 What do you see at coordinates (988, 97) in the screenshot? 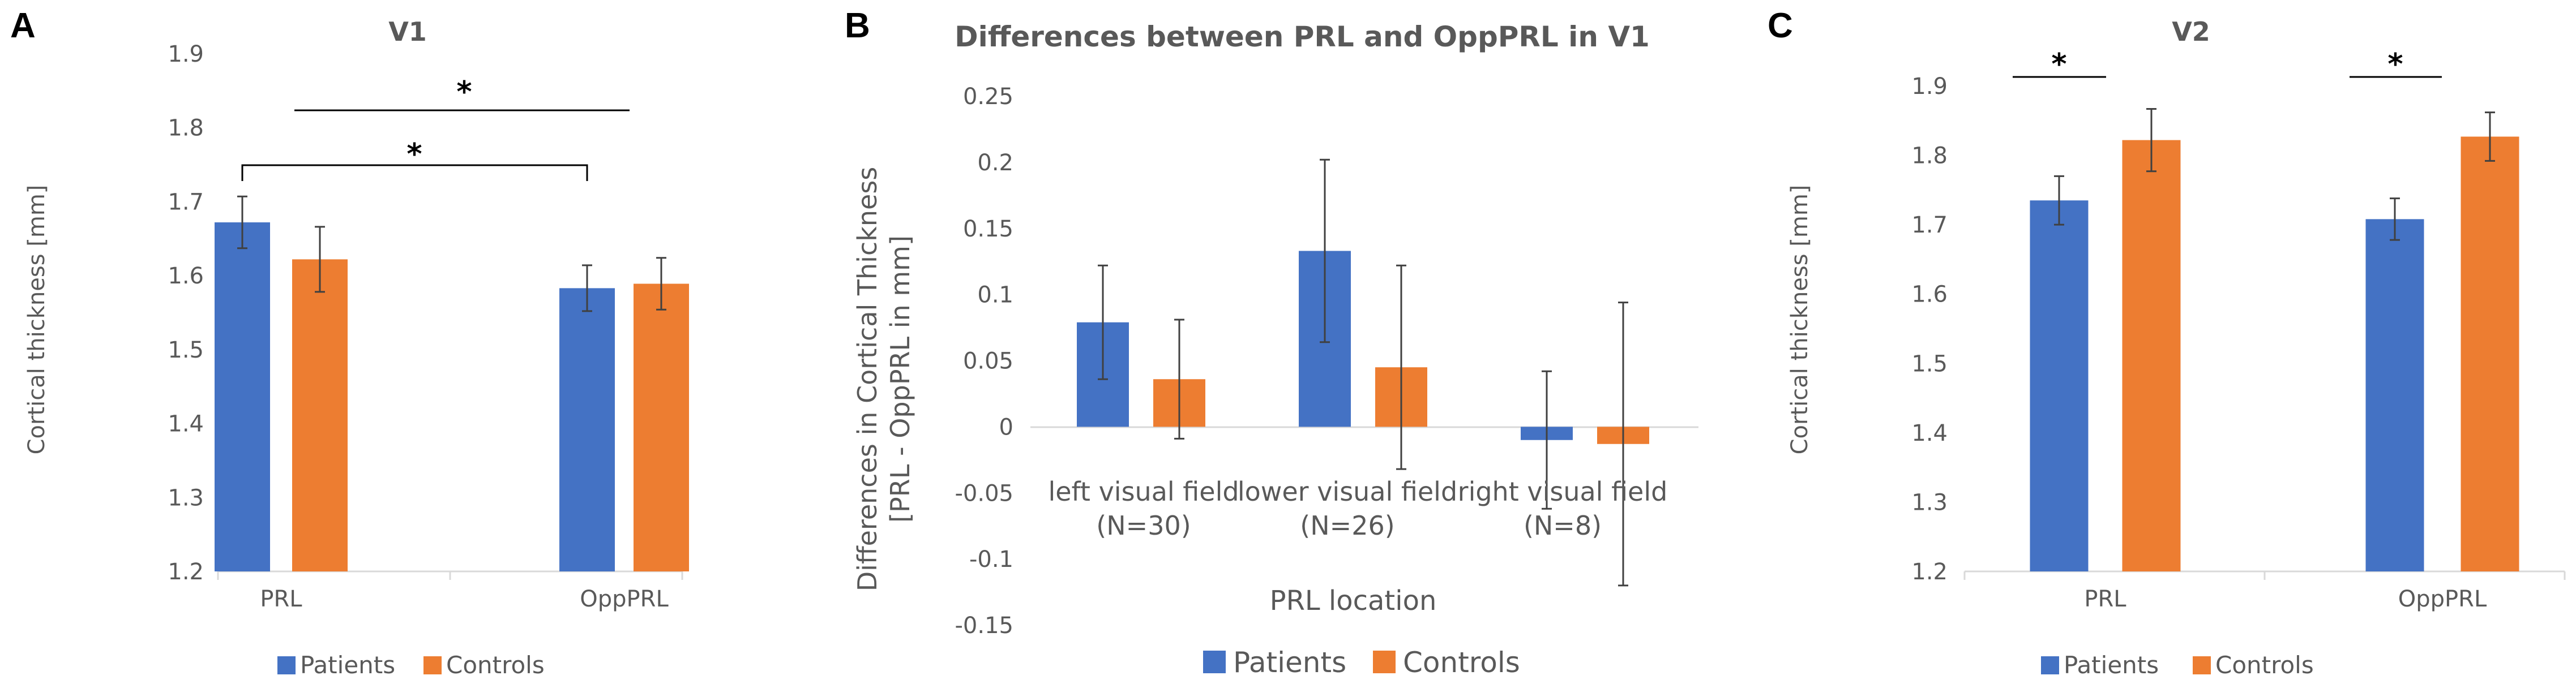
I see `y-tick-label: 0.25` at bounding box center [988, 97].